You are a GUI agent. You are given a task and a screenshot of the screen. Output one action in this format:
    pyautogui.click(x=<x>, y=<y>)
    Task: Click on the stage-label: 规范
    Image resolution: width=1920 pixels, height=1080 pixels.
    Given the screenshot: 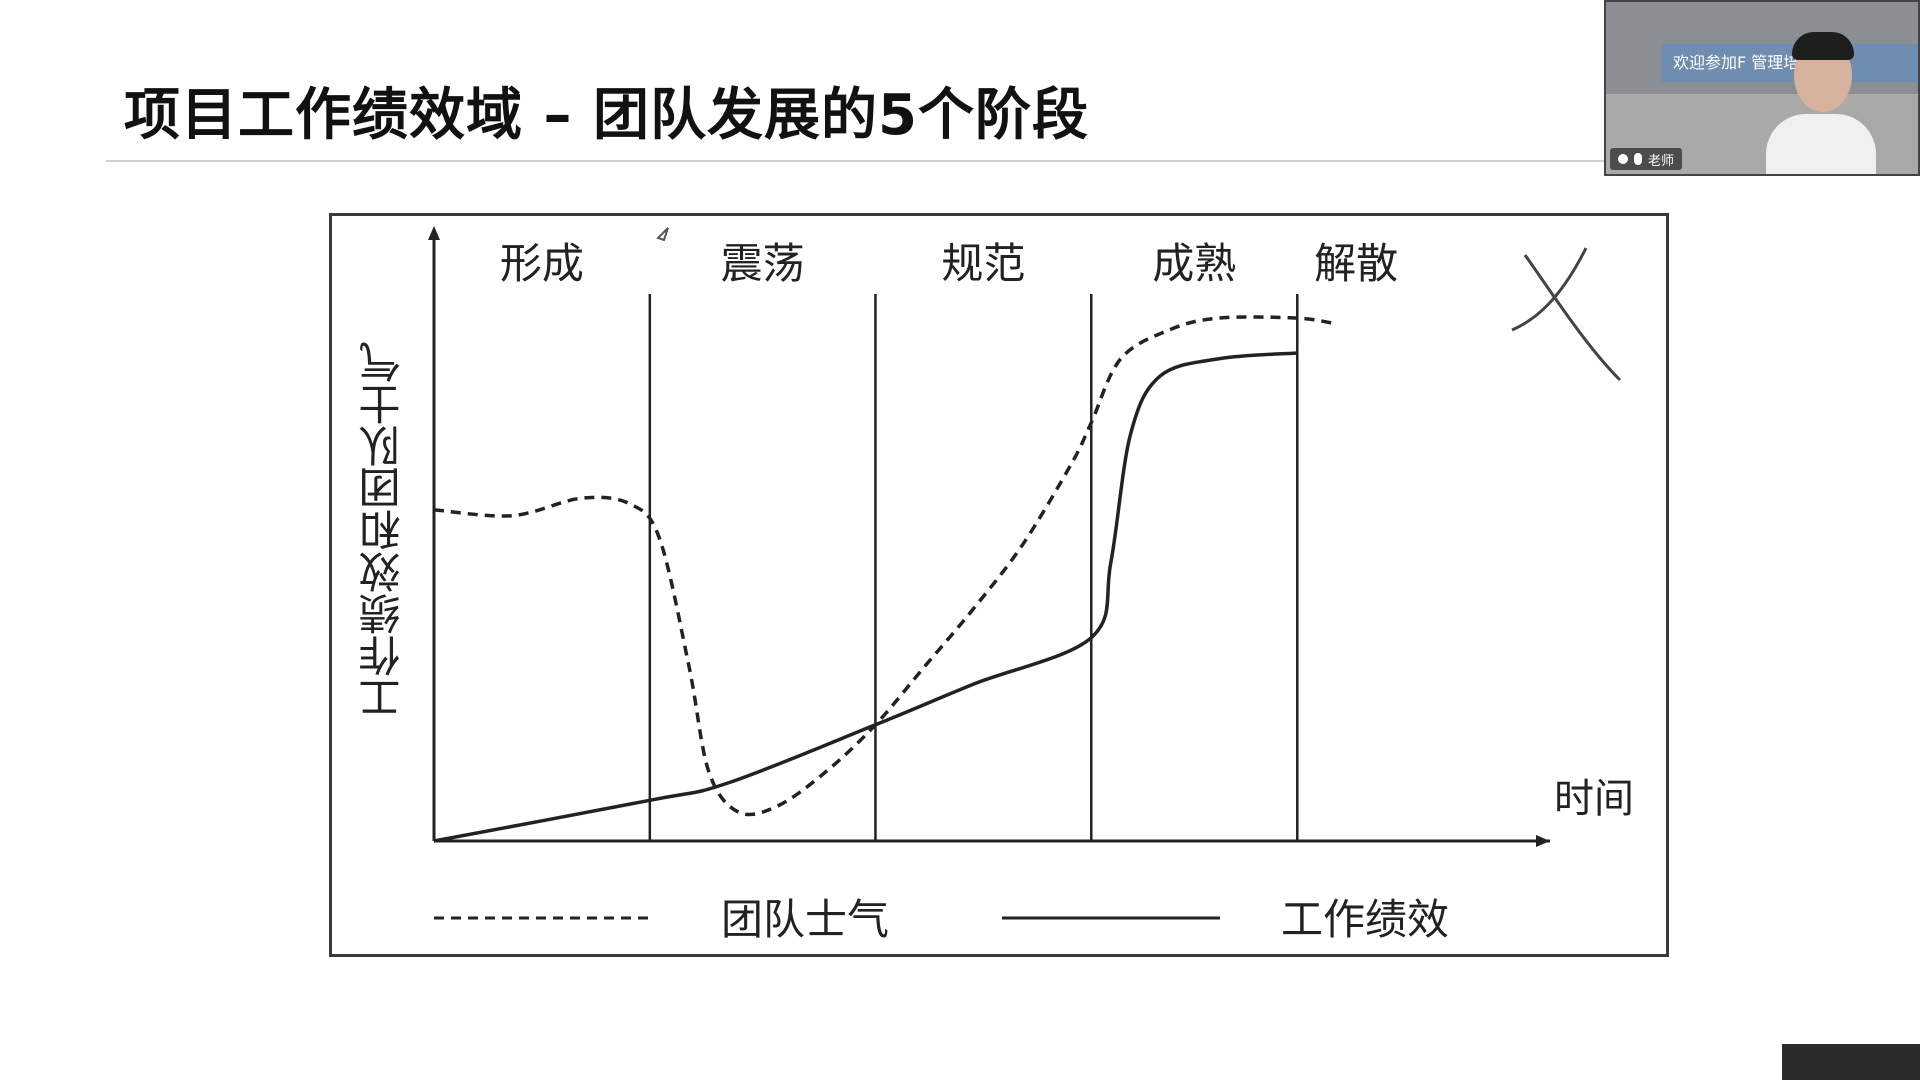 What is the action you would take?
    pyautogui.click(x=983, y=263)
    